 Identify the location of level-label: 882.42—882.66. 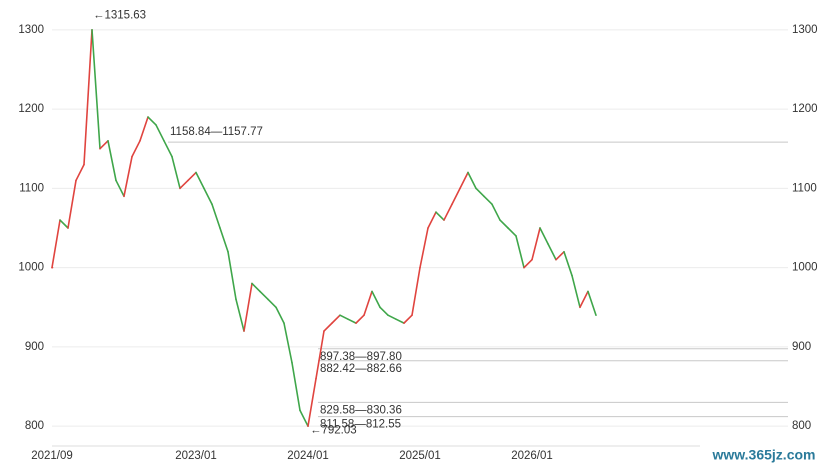
(361, 369).